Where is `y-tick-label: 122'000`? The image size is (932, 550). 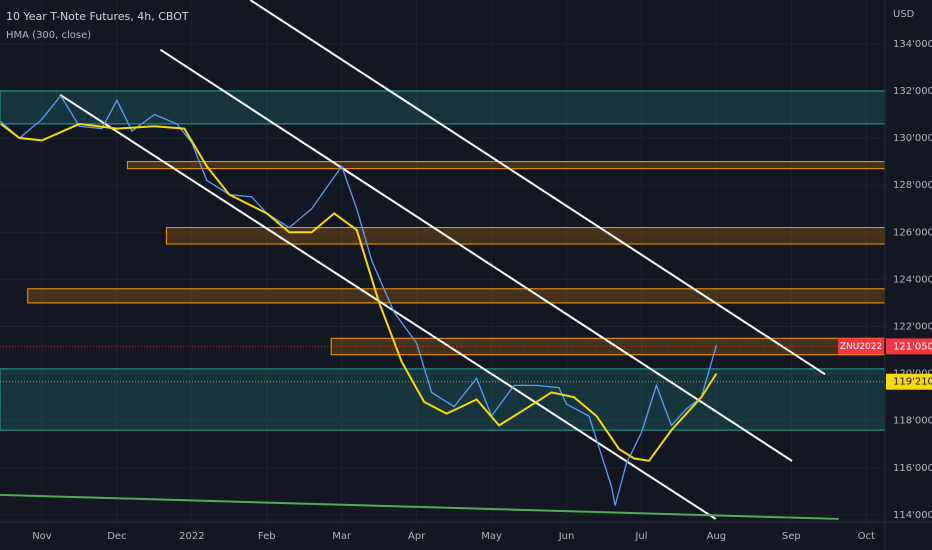
y-tick-label: 122'000 is located at coordinates (912, 326).